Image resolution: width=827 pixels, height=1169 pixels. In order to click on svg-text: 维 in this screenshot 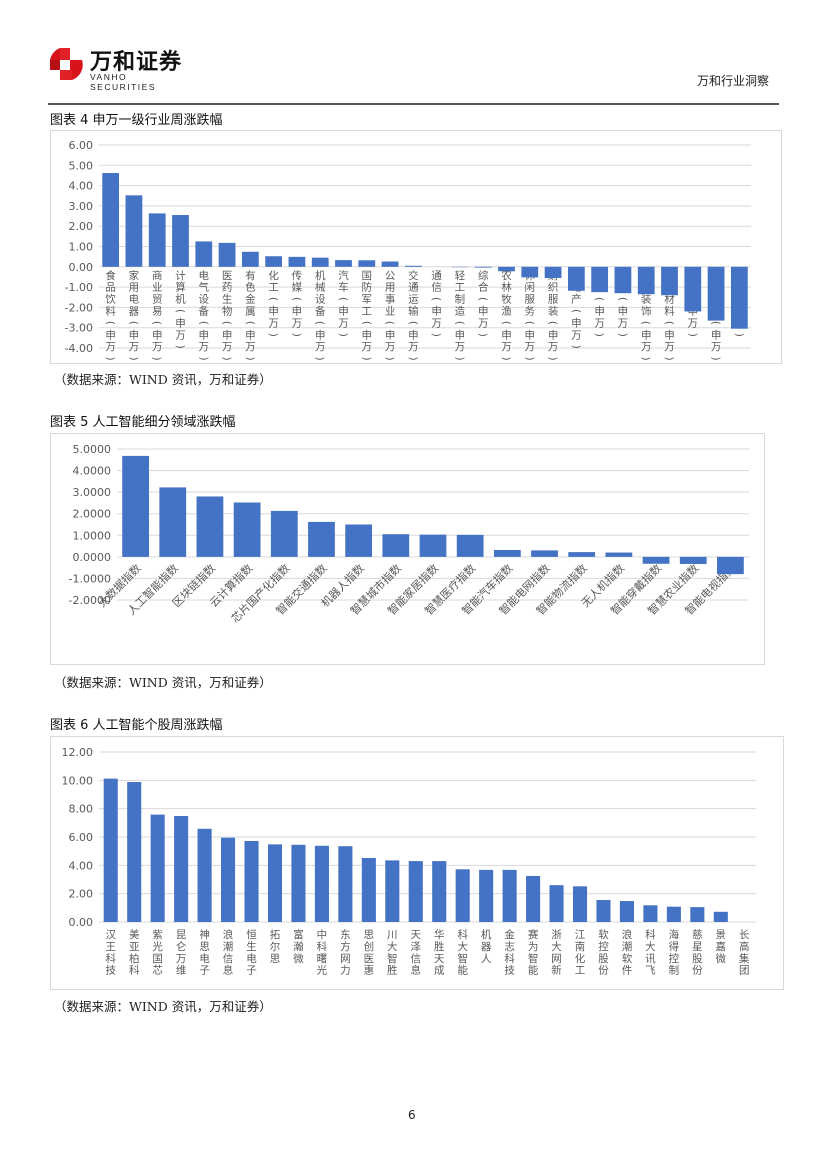, I will do `click(181, 970)`.